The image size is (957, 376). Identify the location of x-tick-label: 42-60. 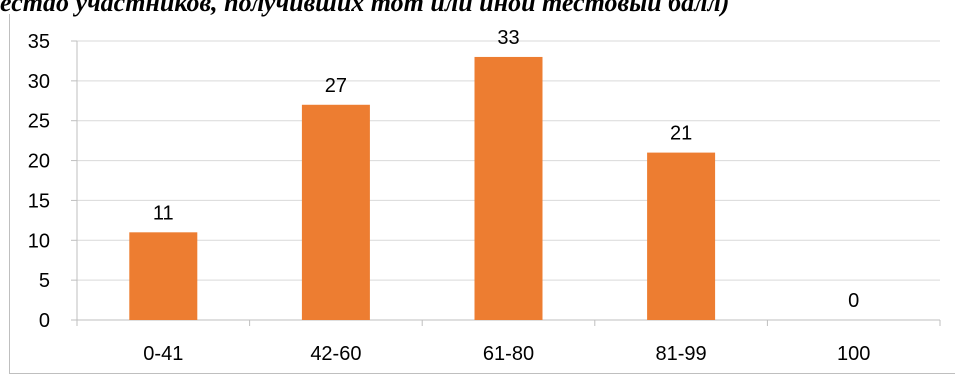
(335, 354).